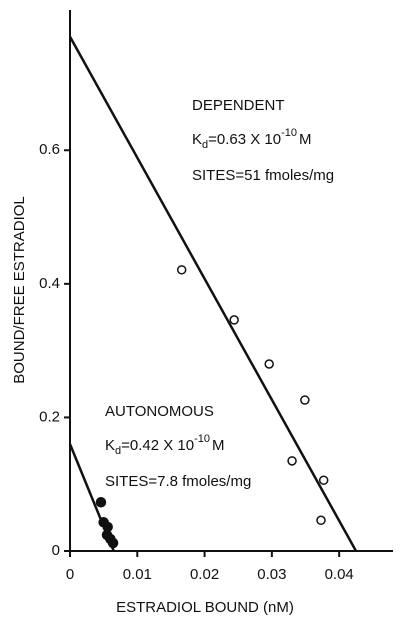 The width and height of the screenshot is (402, 625). What do you see at coordinates (238, 105) in the screenshot?
I see `series-label: DEPENDENT` at bounding box center [238, 105].